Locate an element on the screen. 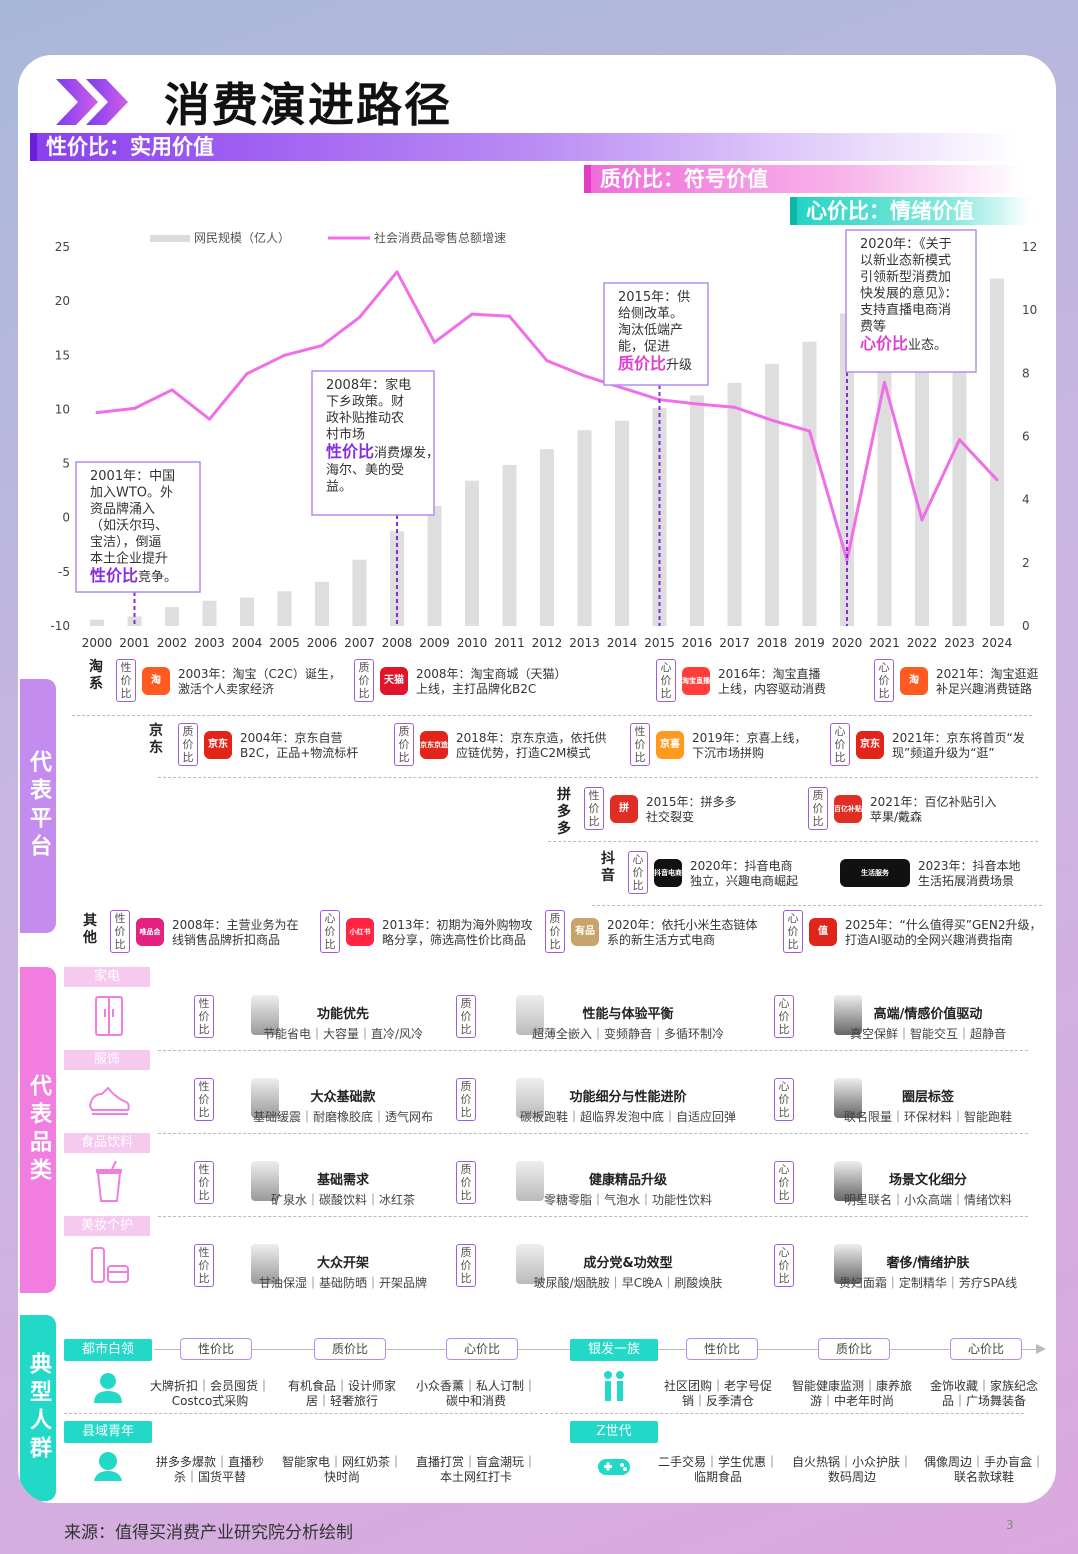 The image size is (1078, 1554). x-tick: 2015 is located at coordinates (659, 643).